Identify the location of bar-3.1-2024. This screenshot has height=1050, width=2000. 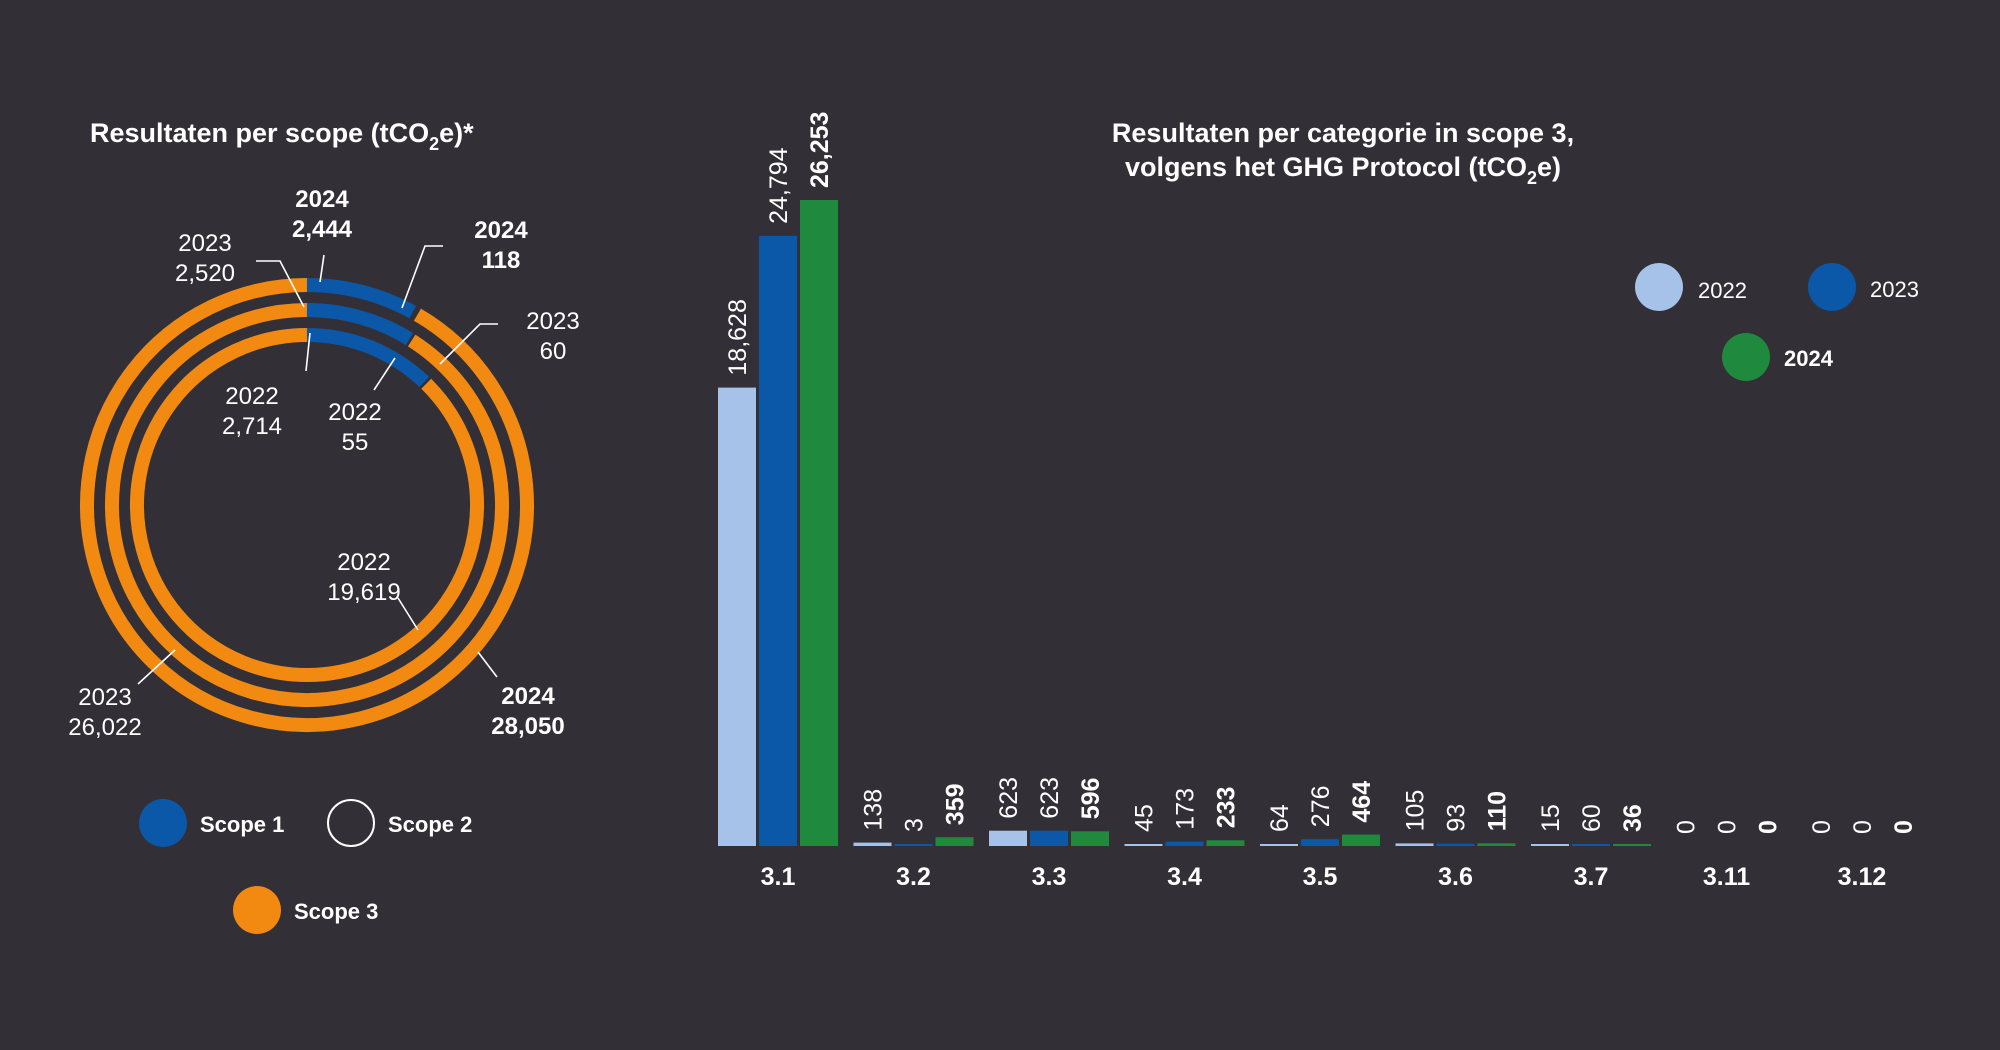
(819, 523).